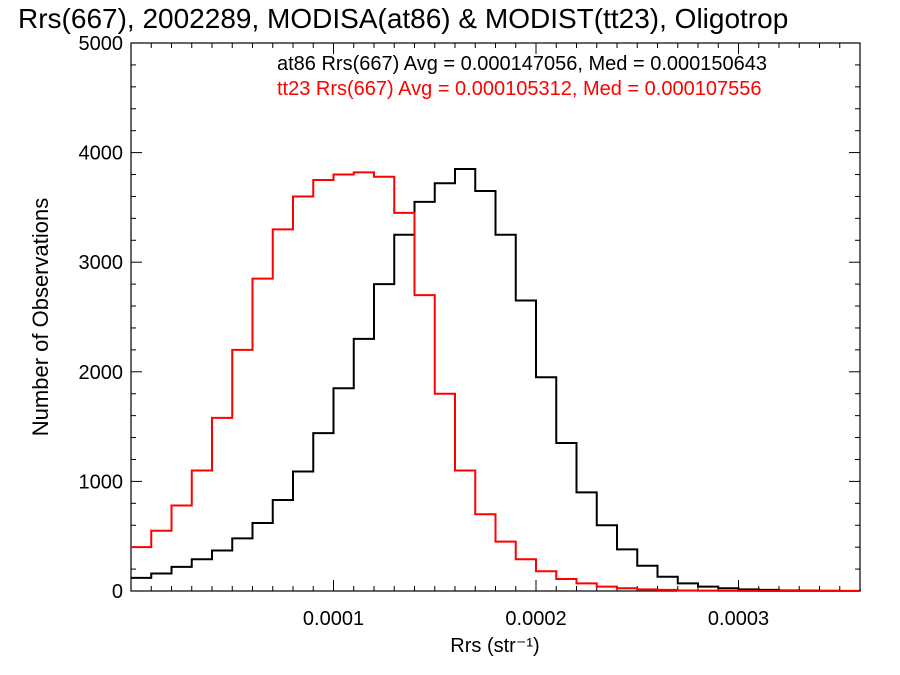 The height and width of the screenshot is (675, 900). I want to click on x-tick-label: 0.0003, so click(738, 619).